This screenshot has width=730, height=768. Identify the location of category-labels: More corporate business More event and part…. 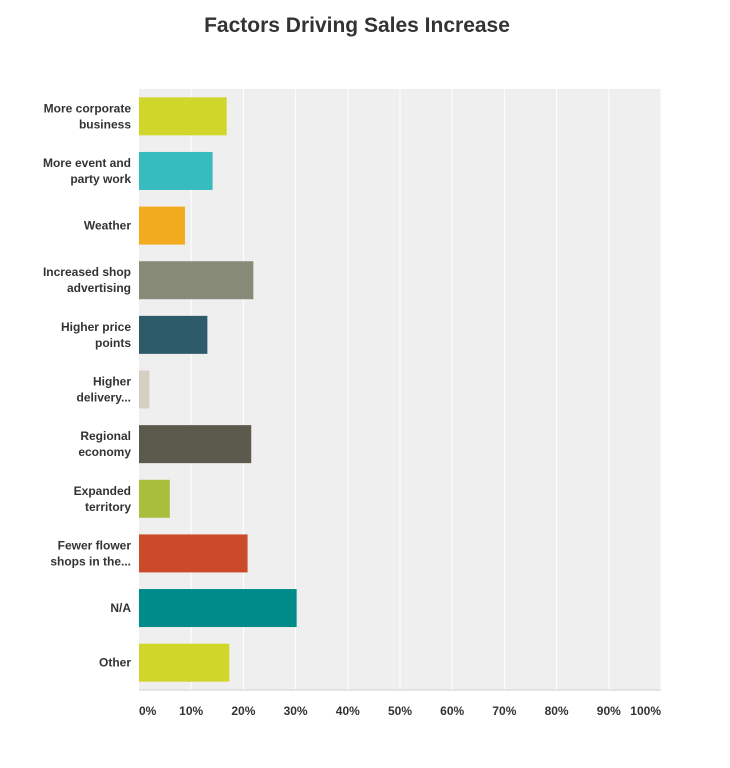
(87, 385).